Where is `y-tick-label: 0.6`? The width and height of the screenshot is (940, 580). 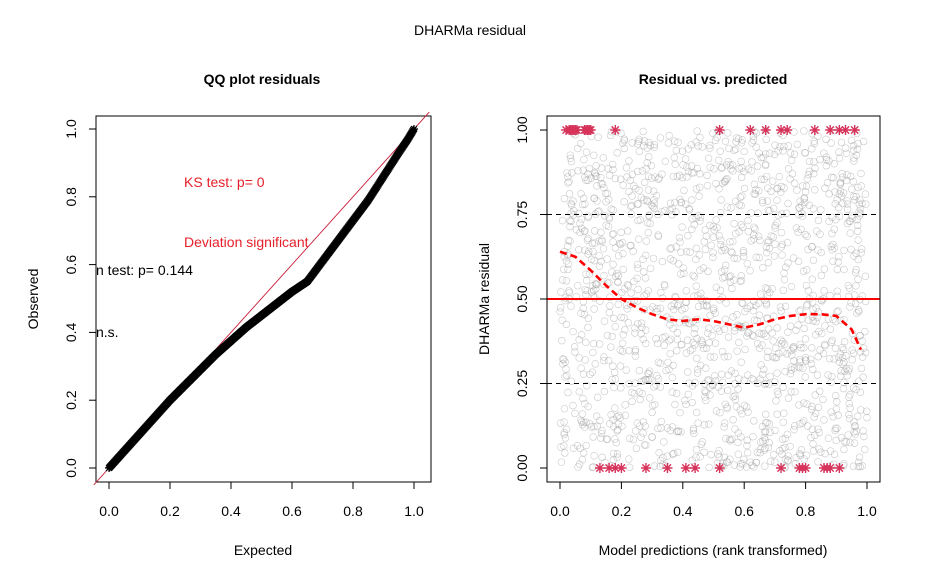
y-tick-label: 0.6 is located at coordinates (71, 265).